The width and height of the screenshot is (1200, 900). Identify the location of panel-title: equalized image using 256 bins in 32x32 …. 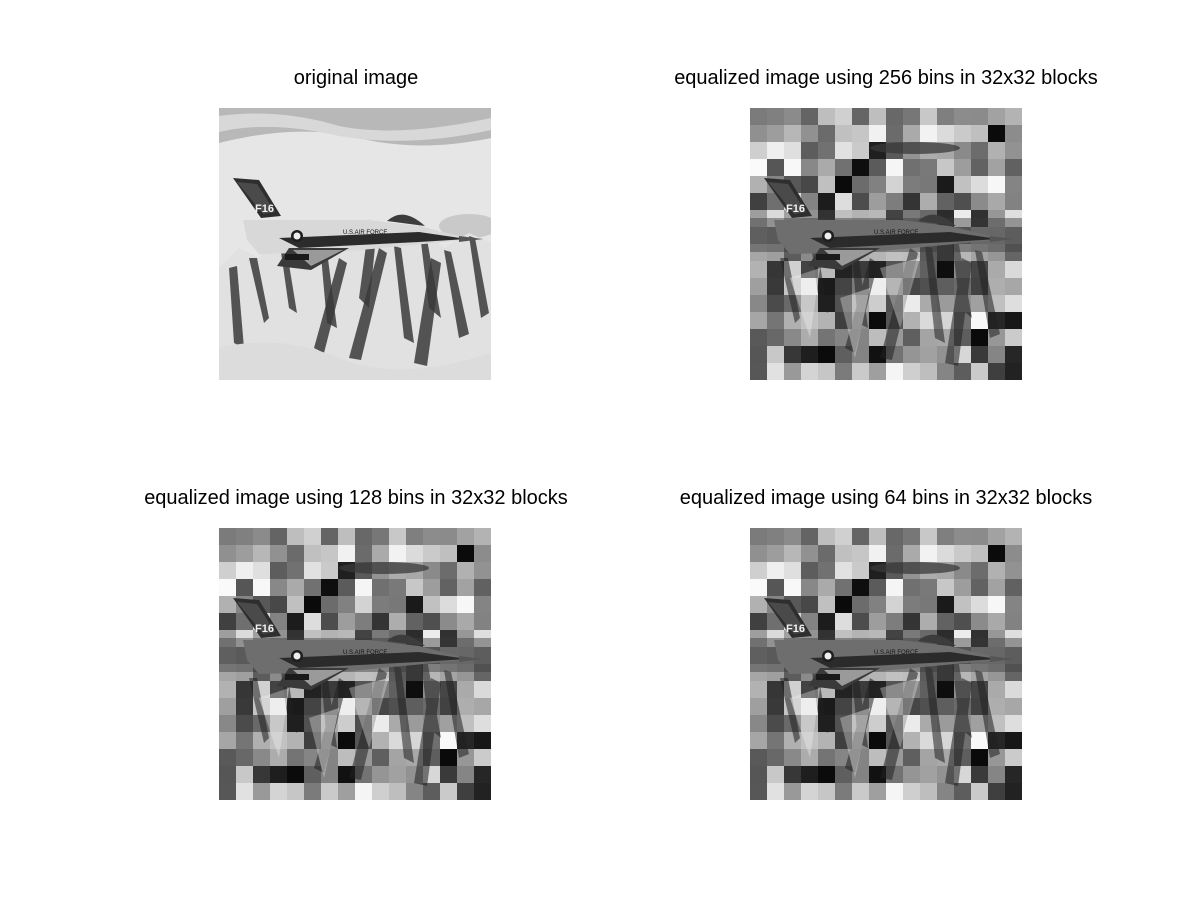
(886, 78).